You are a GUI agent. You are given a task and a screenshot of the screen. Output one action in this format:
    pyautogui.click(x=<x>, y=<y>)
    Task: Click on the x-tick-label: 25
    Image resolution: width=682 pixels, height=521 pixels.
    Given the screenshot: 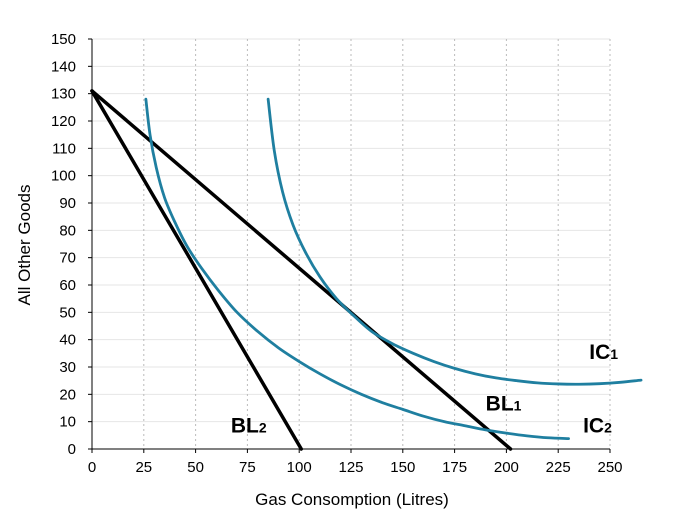 What is the action you would take?
    pyautogui.click(x=143, y=467)
    